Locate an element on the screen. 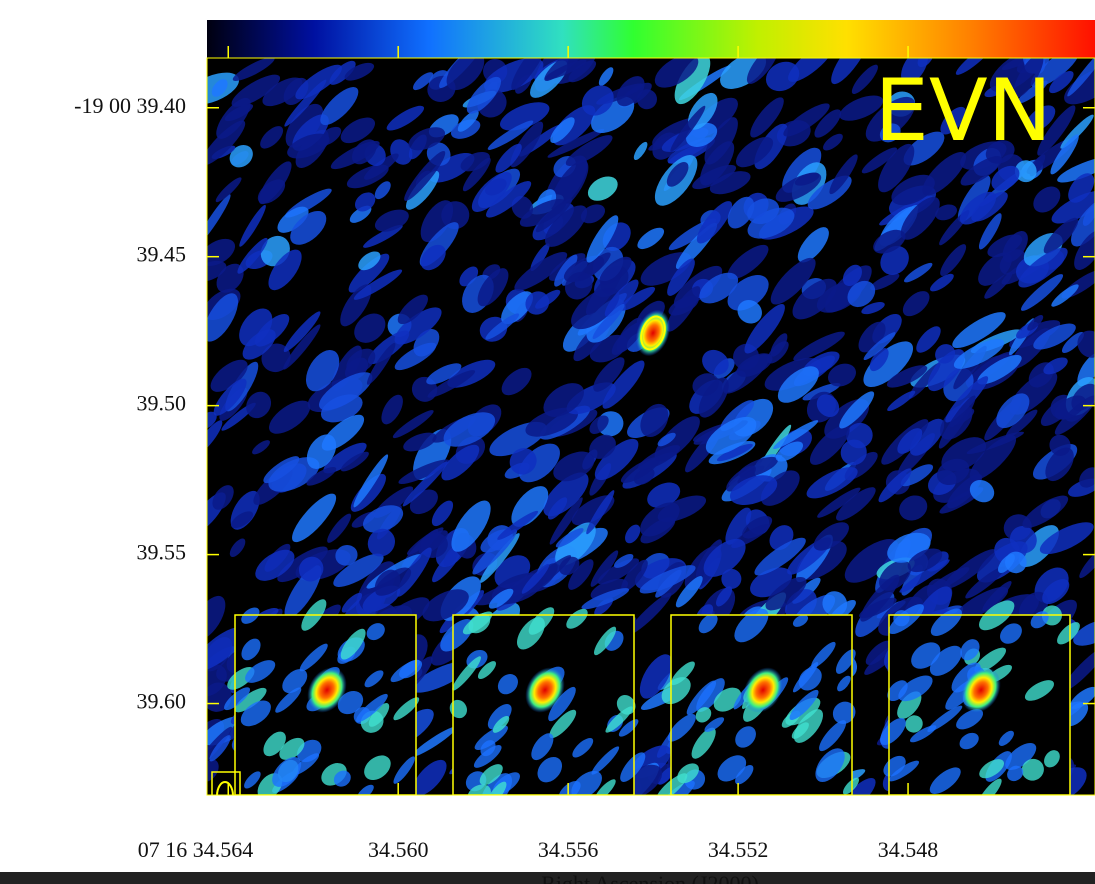  y-tick-label: -19 00 39.40 is located at coordinates (130, 105).